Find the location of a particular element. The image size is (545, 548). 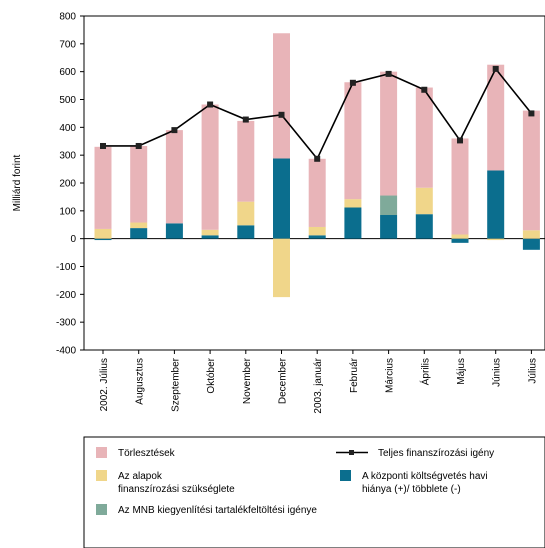

legend-label-line2: hiánya (+)/ többlete (-) is located at coordinates (411, 489).